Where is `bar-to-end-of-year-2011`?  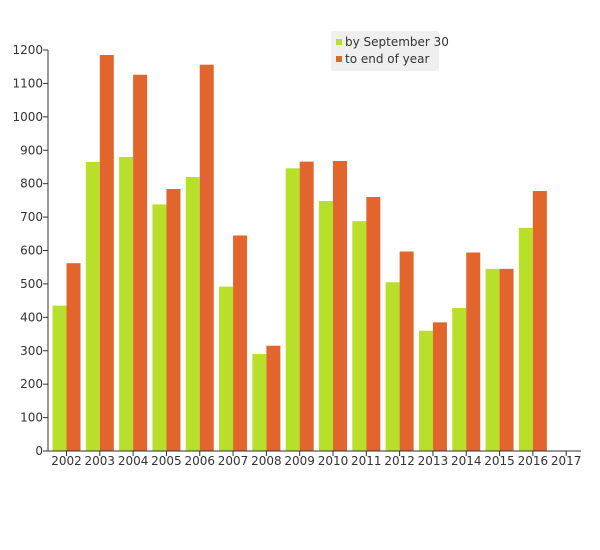 bar-to-end-of-year-2011 is located at coordinates (373, 324).